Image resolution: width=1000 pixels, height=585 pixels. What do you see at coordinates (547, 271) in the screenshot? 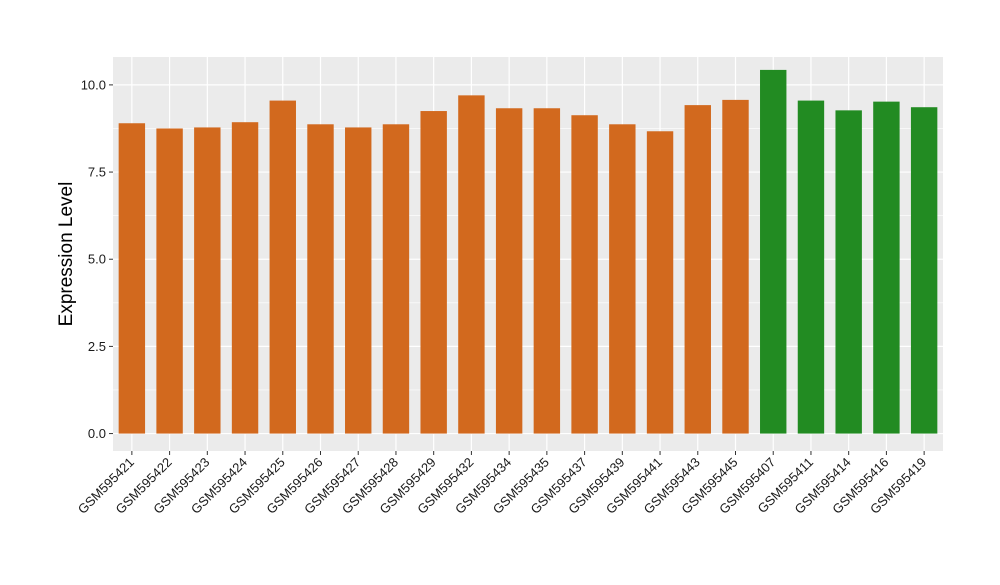
I see `bar-GSM595435` at bounding box center [547, 271].